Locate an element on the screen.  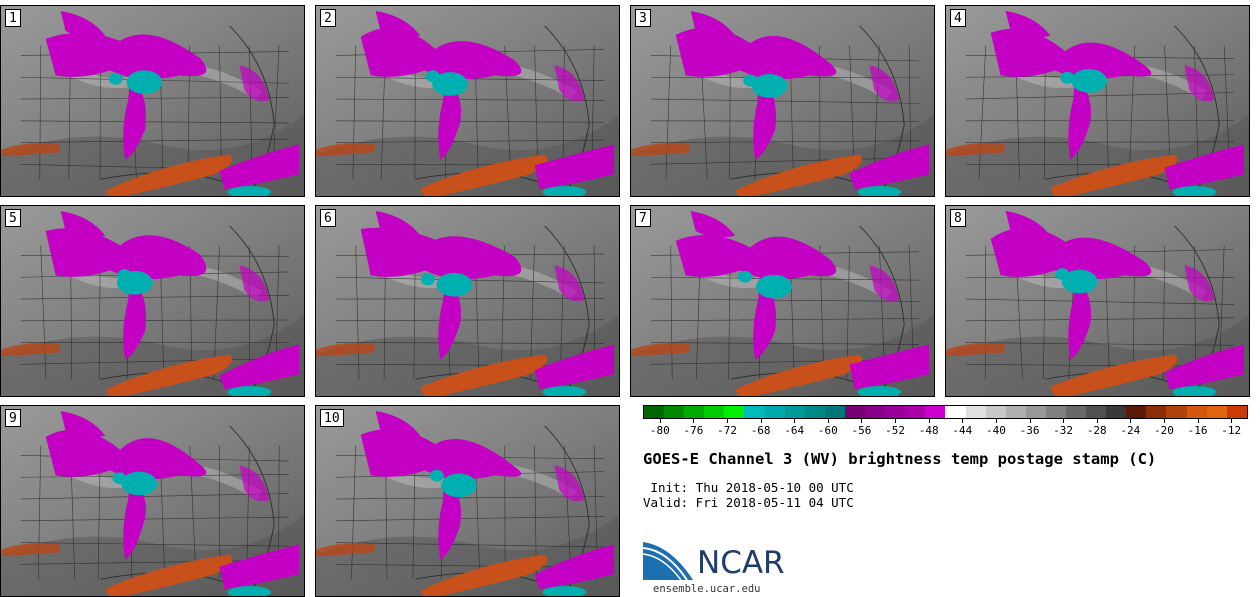
panel-number-label: 9 is located at coordinates (13, 418).